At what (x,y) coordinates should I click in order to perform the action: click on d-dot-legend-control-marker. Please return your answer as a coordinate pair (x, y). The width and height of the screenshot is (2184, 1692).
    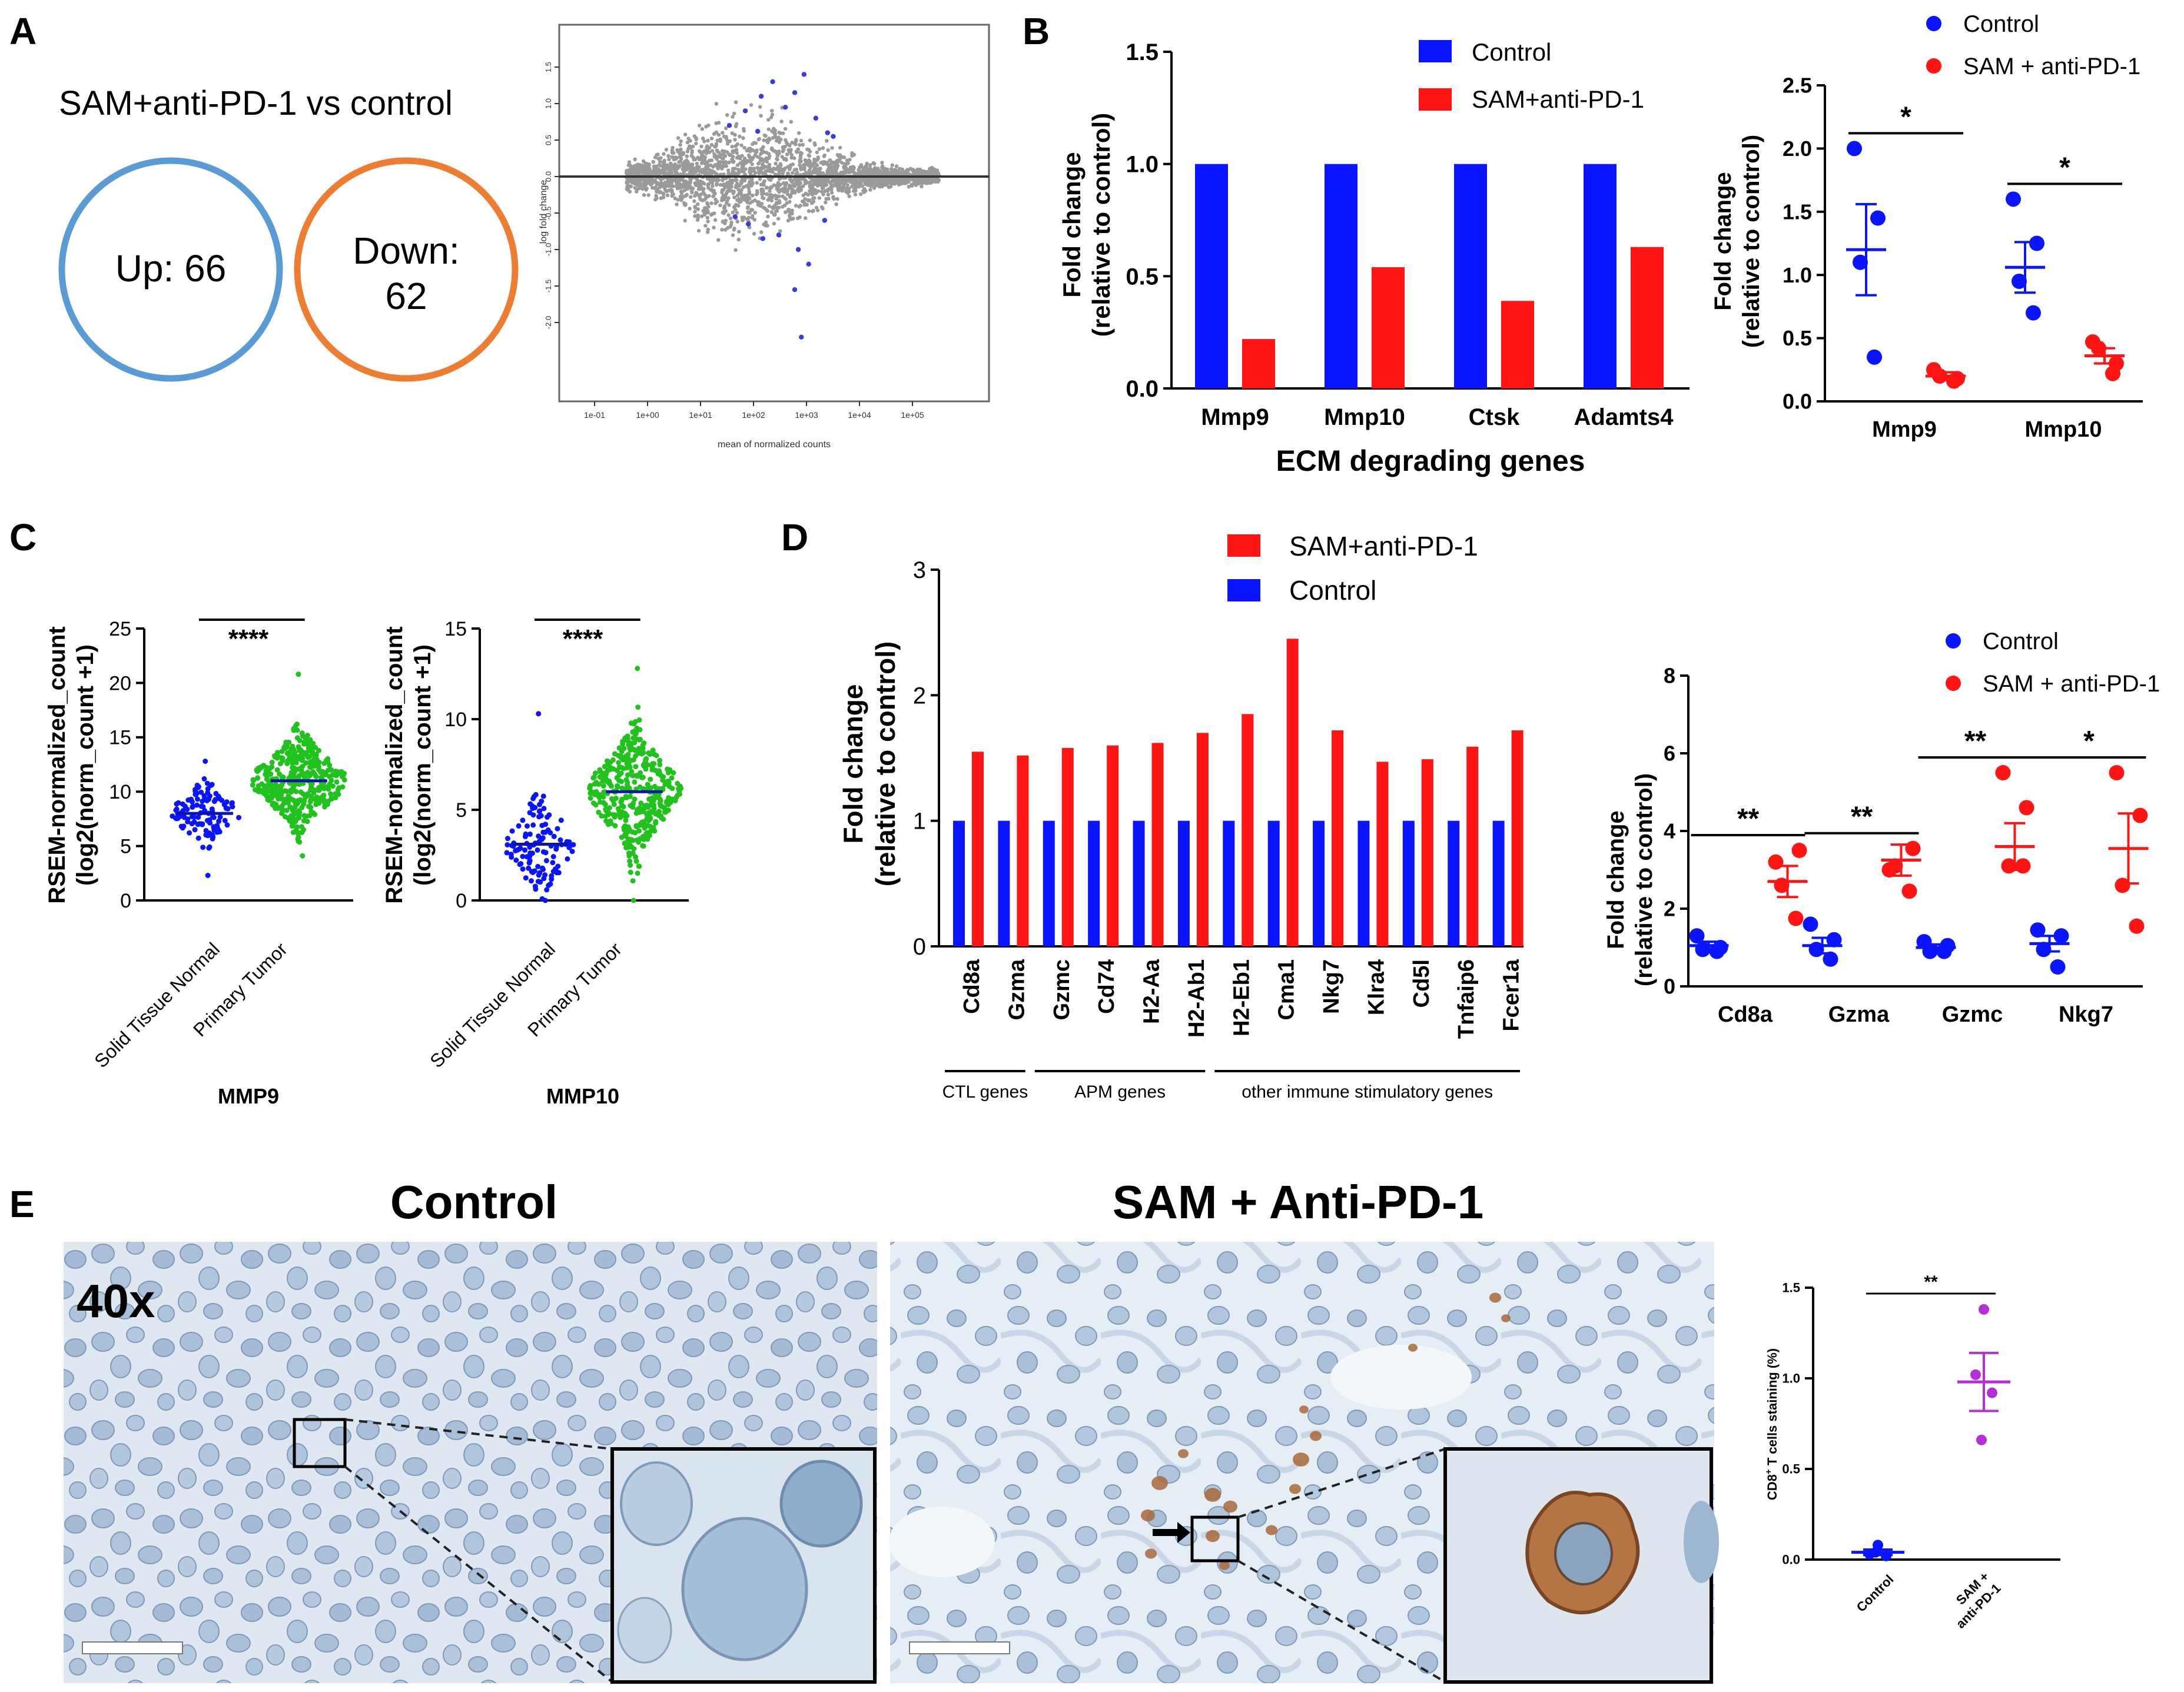
    Looking at the image, I should click on (1953, 641).